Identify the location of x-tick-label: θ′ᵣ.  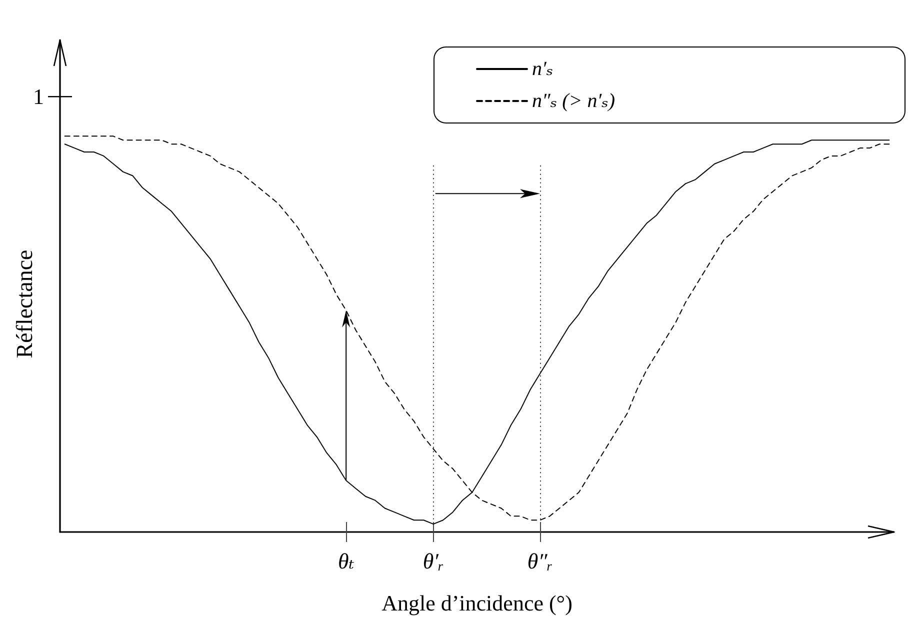
(433, 561).